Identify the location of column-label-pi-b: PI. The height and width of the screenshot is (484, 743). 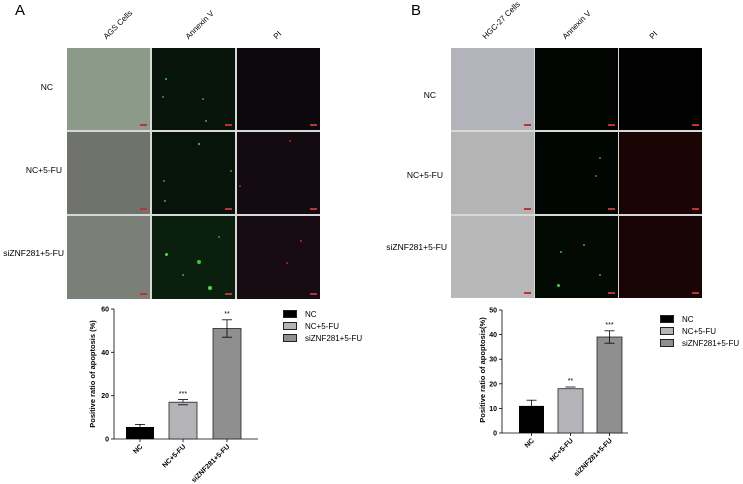
(653, 35).